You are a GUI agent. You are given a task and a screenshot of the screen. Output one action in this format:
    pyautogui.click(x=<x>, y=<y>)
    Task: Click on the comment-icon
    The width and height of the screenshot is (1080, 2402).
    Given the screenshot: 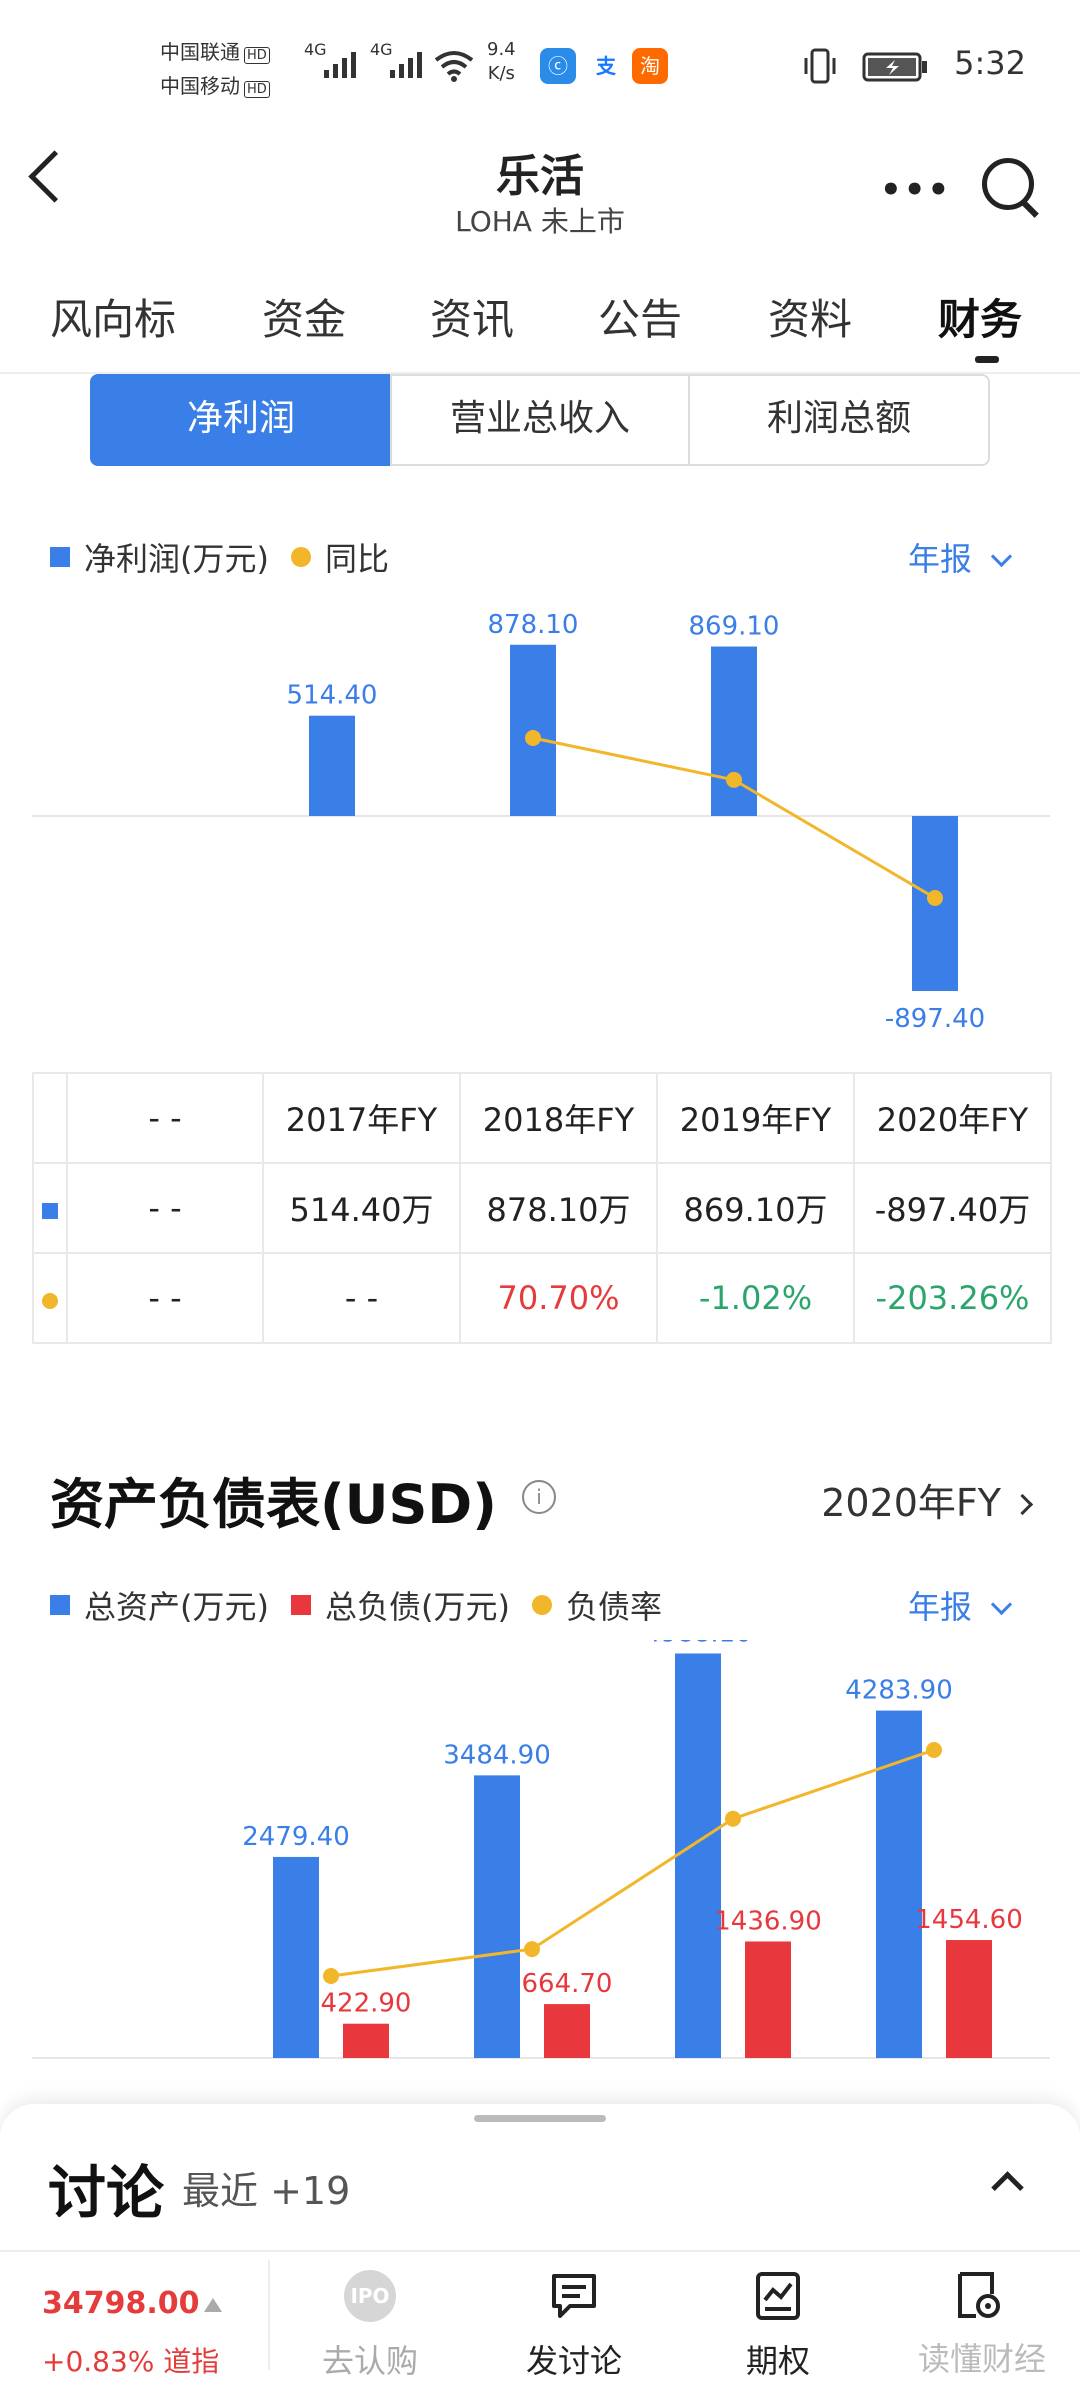 What is the action you would take?
    pyautogui.click(x=574, y=2296)
    